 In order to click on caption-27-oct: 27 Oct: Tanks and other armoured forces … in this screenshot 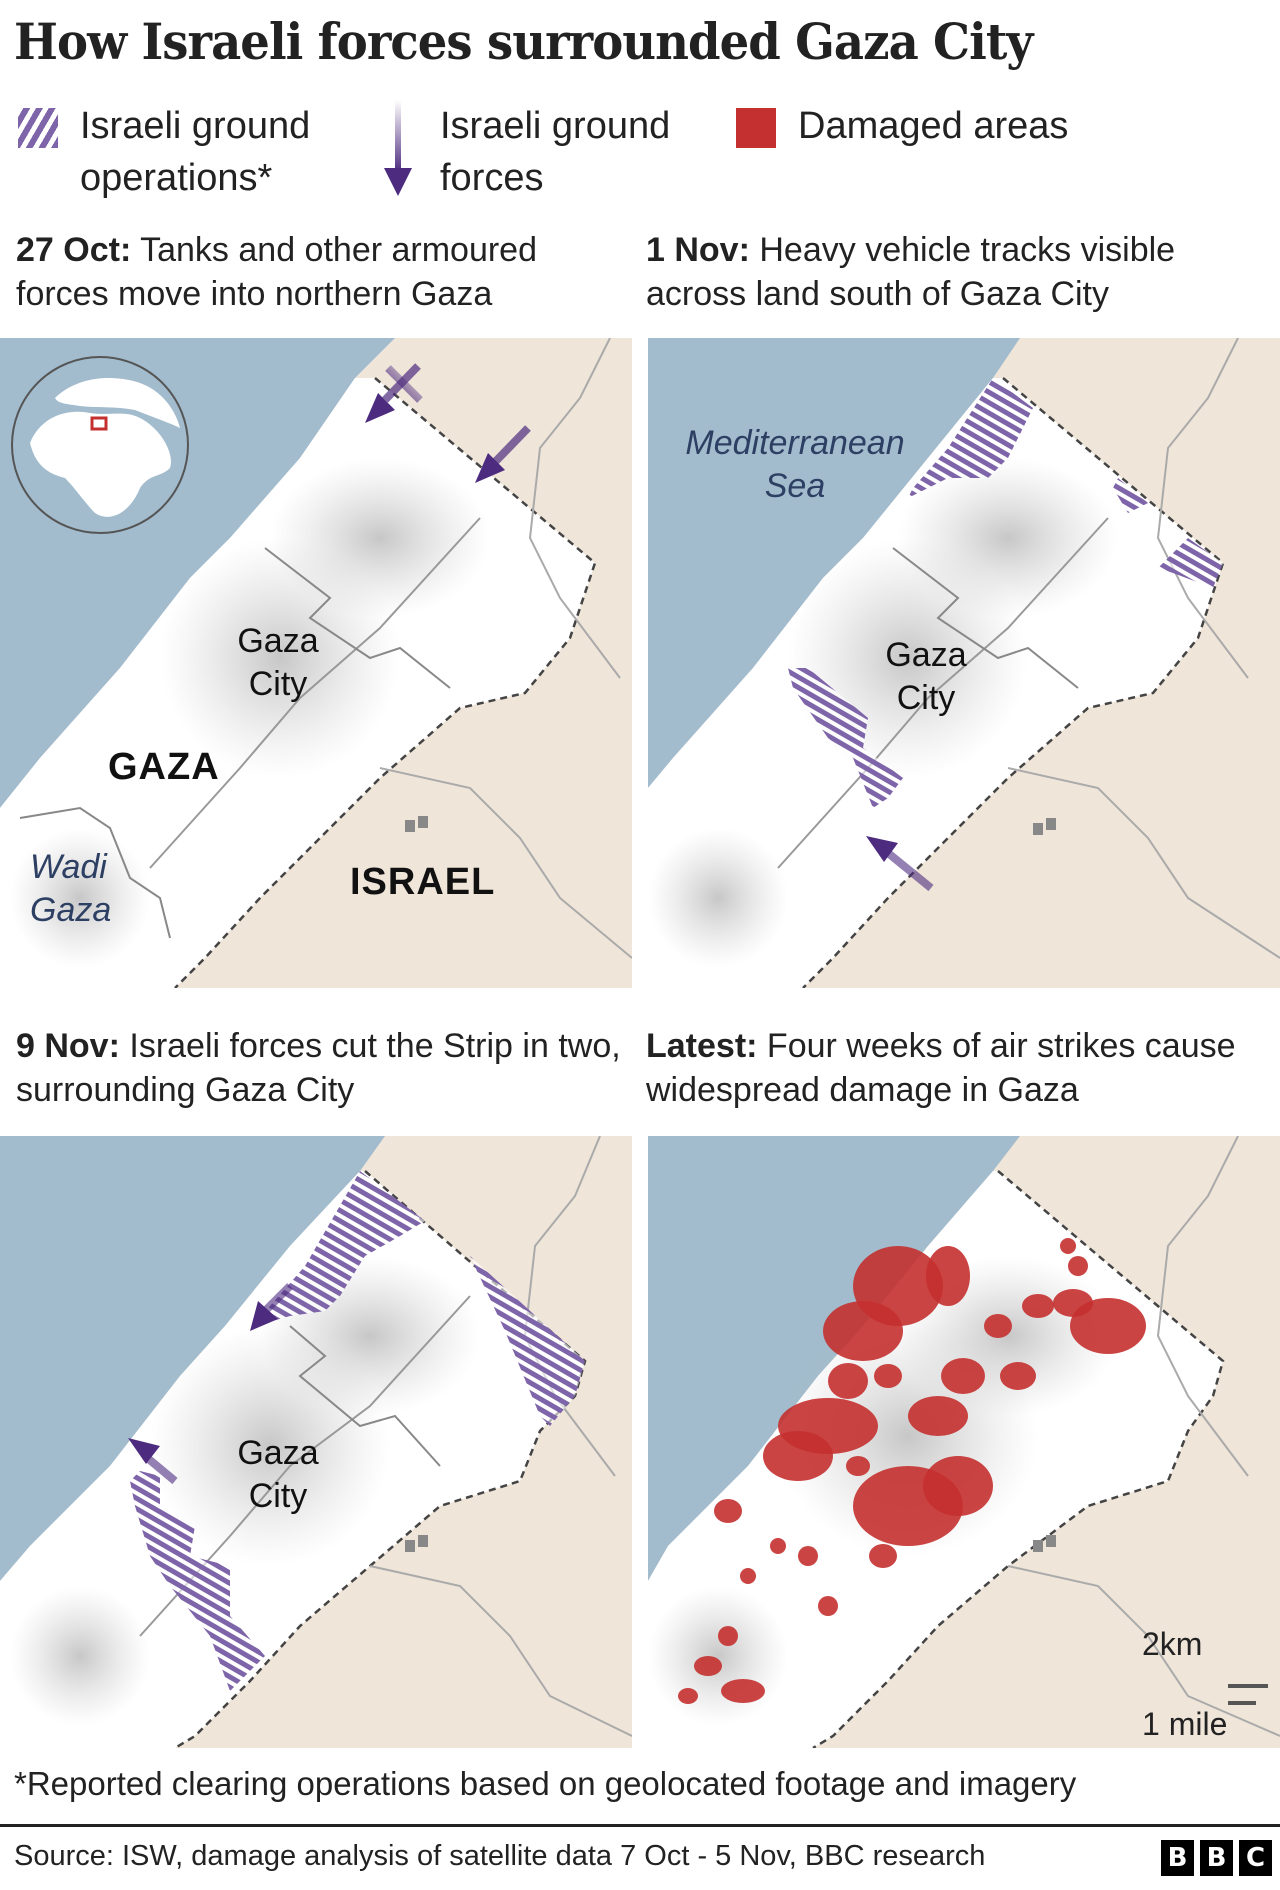, I will do `click(321, 272)`.